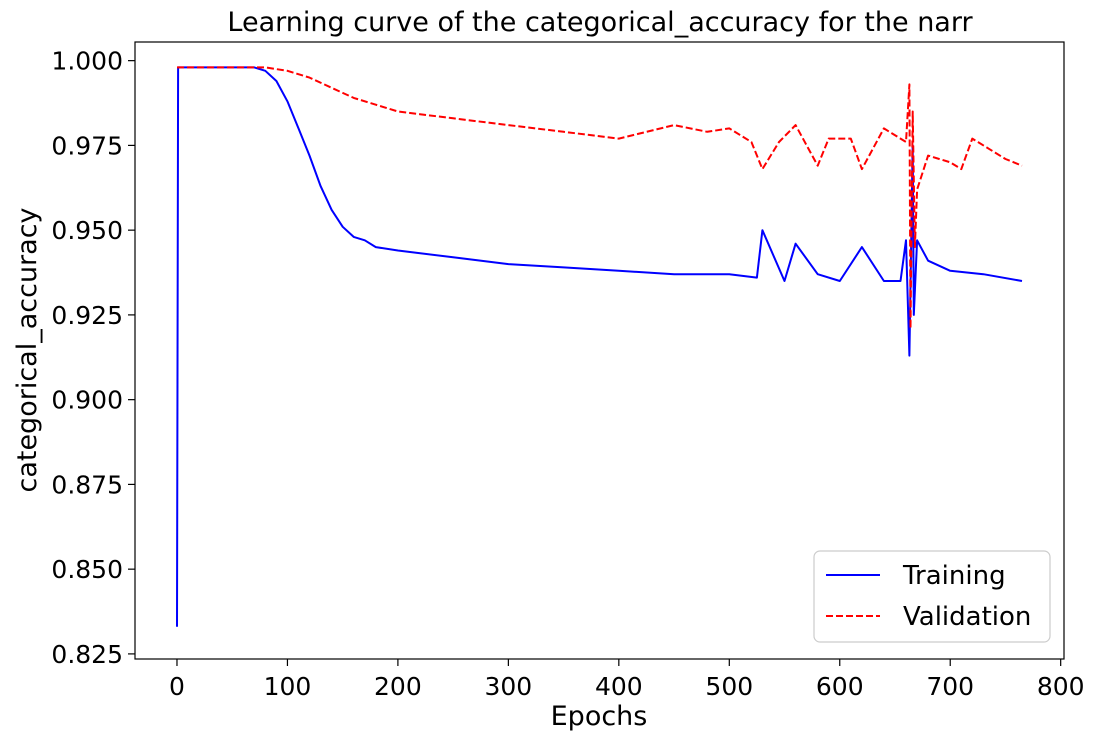 The height and width of the screenshot is (739, 1099). I want to click on y-tick-label: 0.850, so click(87, 569).